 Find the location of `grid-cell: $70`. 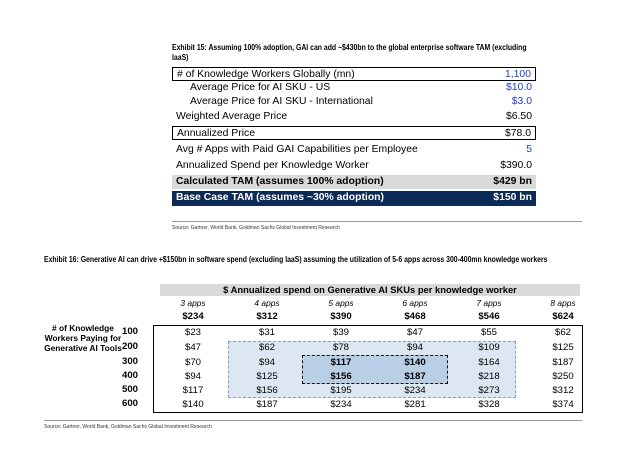

grid-cell: $70 is located at coordinates (192, 362).